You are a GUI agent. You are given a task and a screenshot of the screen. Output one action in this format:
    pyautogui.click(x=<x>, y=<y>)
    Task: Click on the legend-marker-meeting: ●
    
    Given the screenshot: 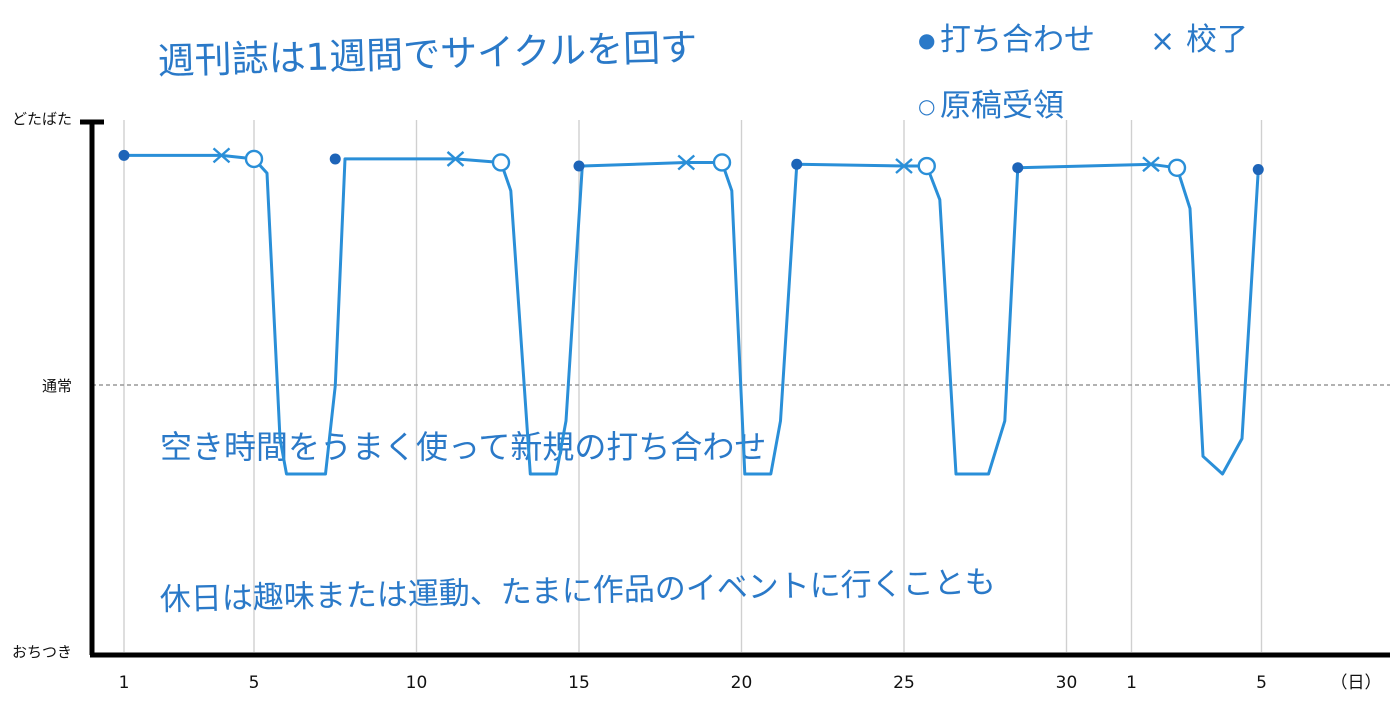 What is the action you would take?
    pyautogui.click(x=926, y=40)
    